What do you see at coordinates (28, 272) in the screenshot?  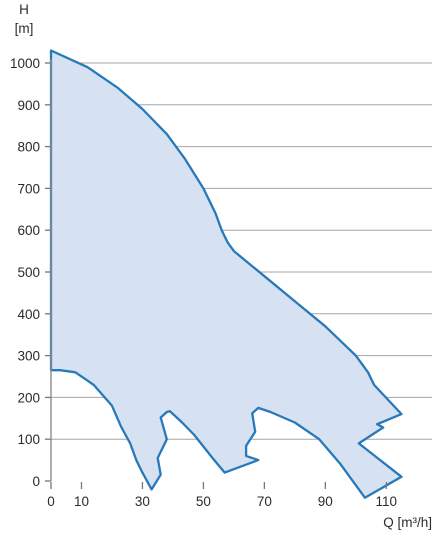 I see `y-tick-label-500: 500` at bounding box center [28, 272].